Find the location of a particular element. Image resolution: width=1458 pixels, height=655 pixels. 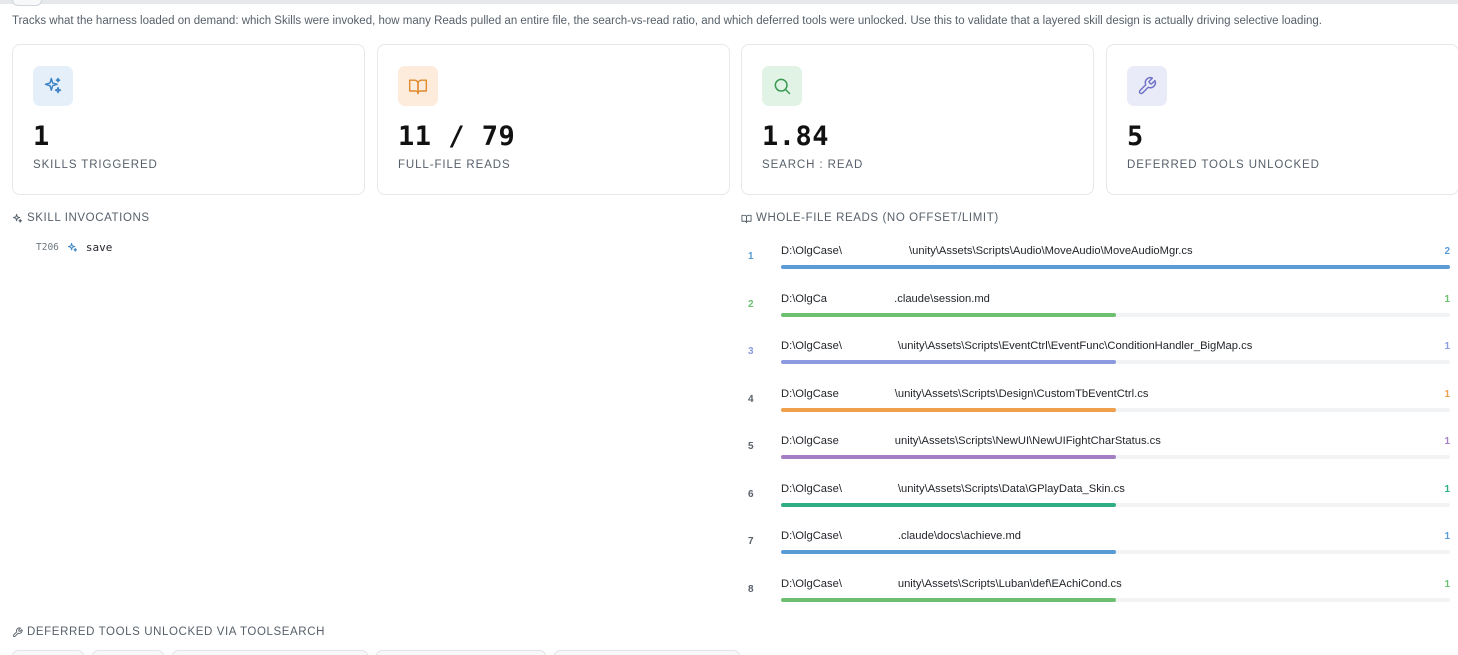

stat-label: SEARCH : READ is located at coordinates (813, 165).